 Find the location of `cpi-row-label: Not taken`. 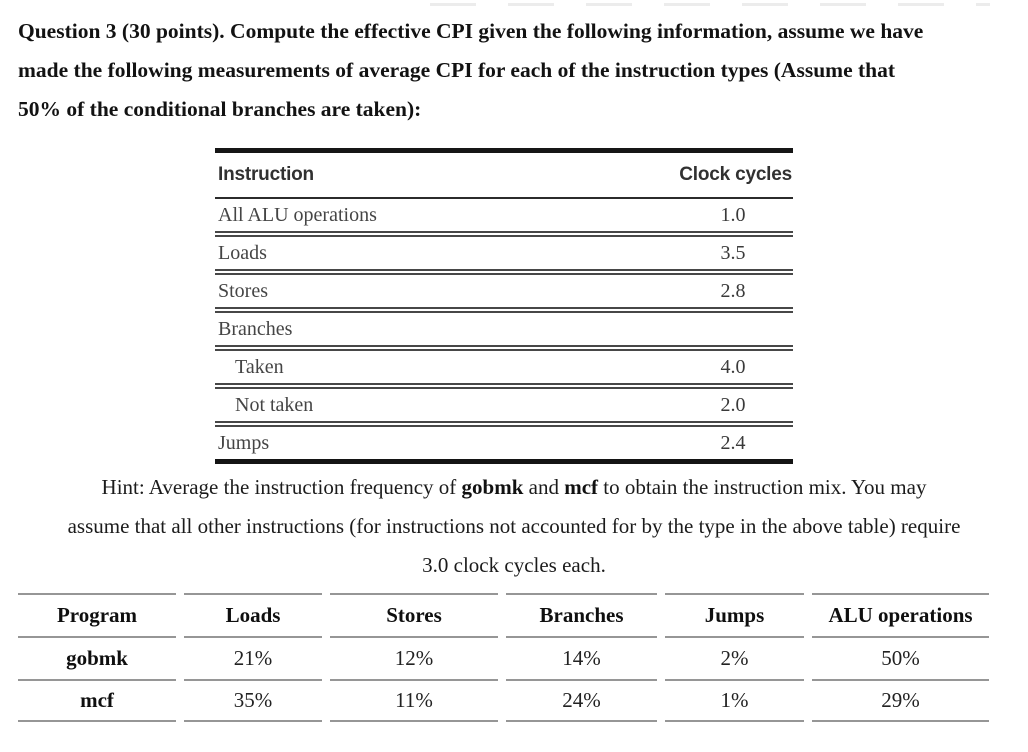

cpi-row-label: Not taken is located at coordinates (444, 406).